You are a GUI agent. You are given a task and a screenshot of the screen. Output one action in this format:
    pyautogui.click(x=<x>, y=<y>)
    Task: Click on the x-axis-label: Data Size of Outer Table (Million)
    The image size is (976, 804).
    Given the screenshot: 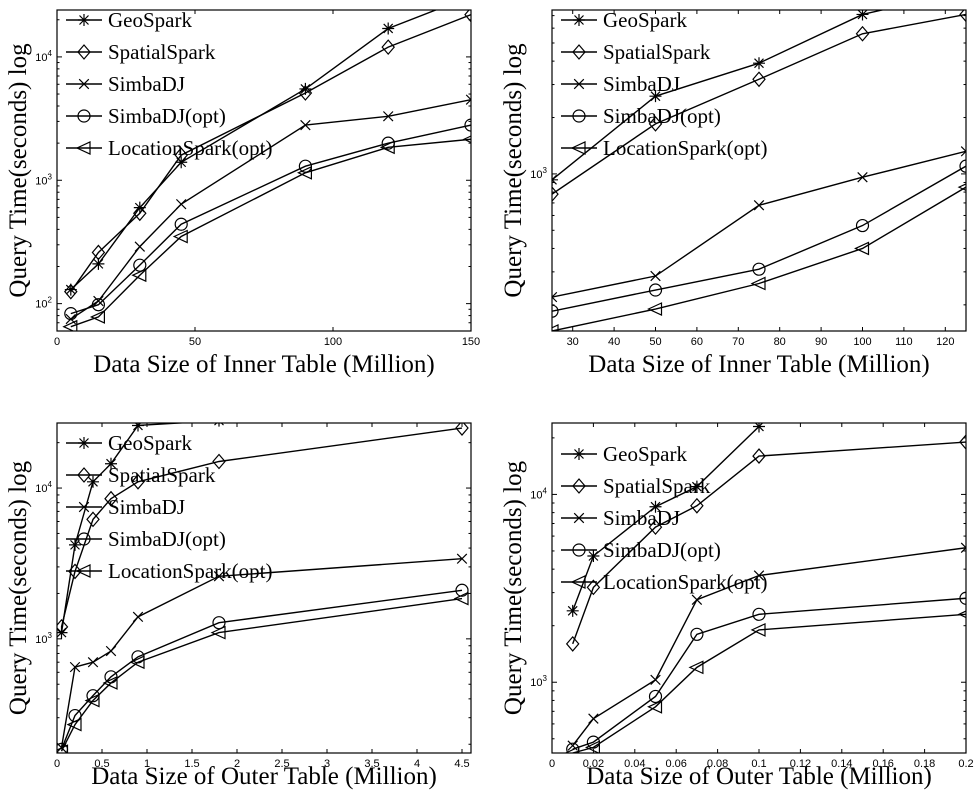 What is the action you would take?
    pyautogui.click(x=759, y=776)
    